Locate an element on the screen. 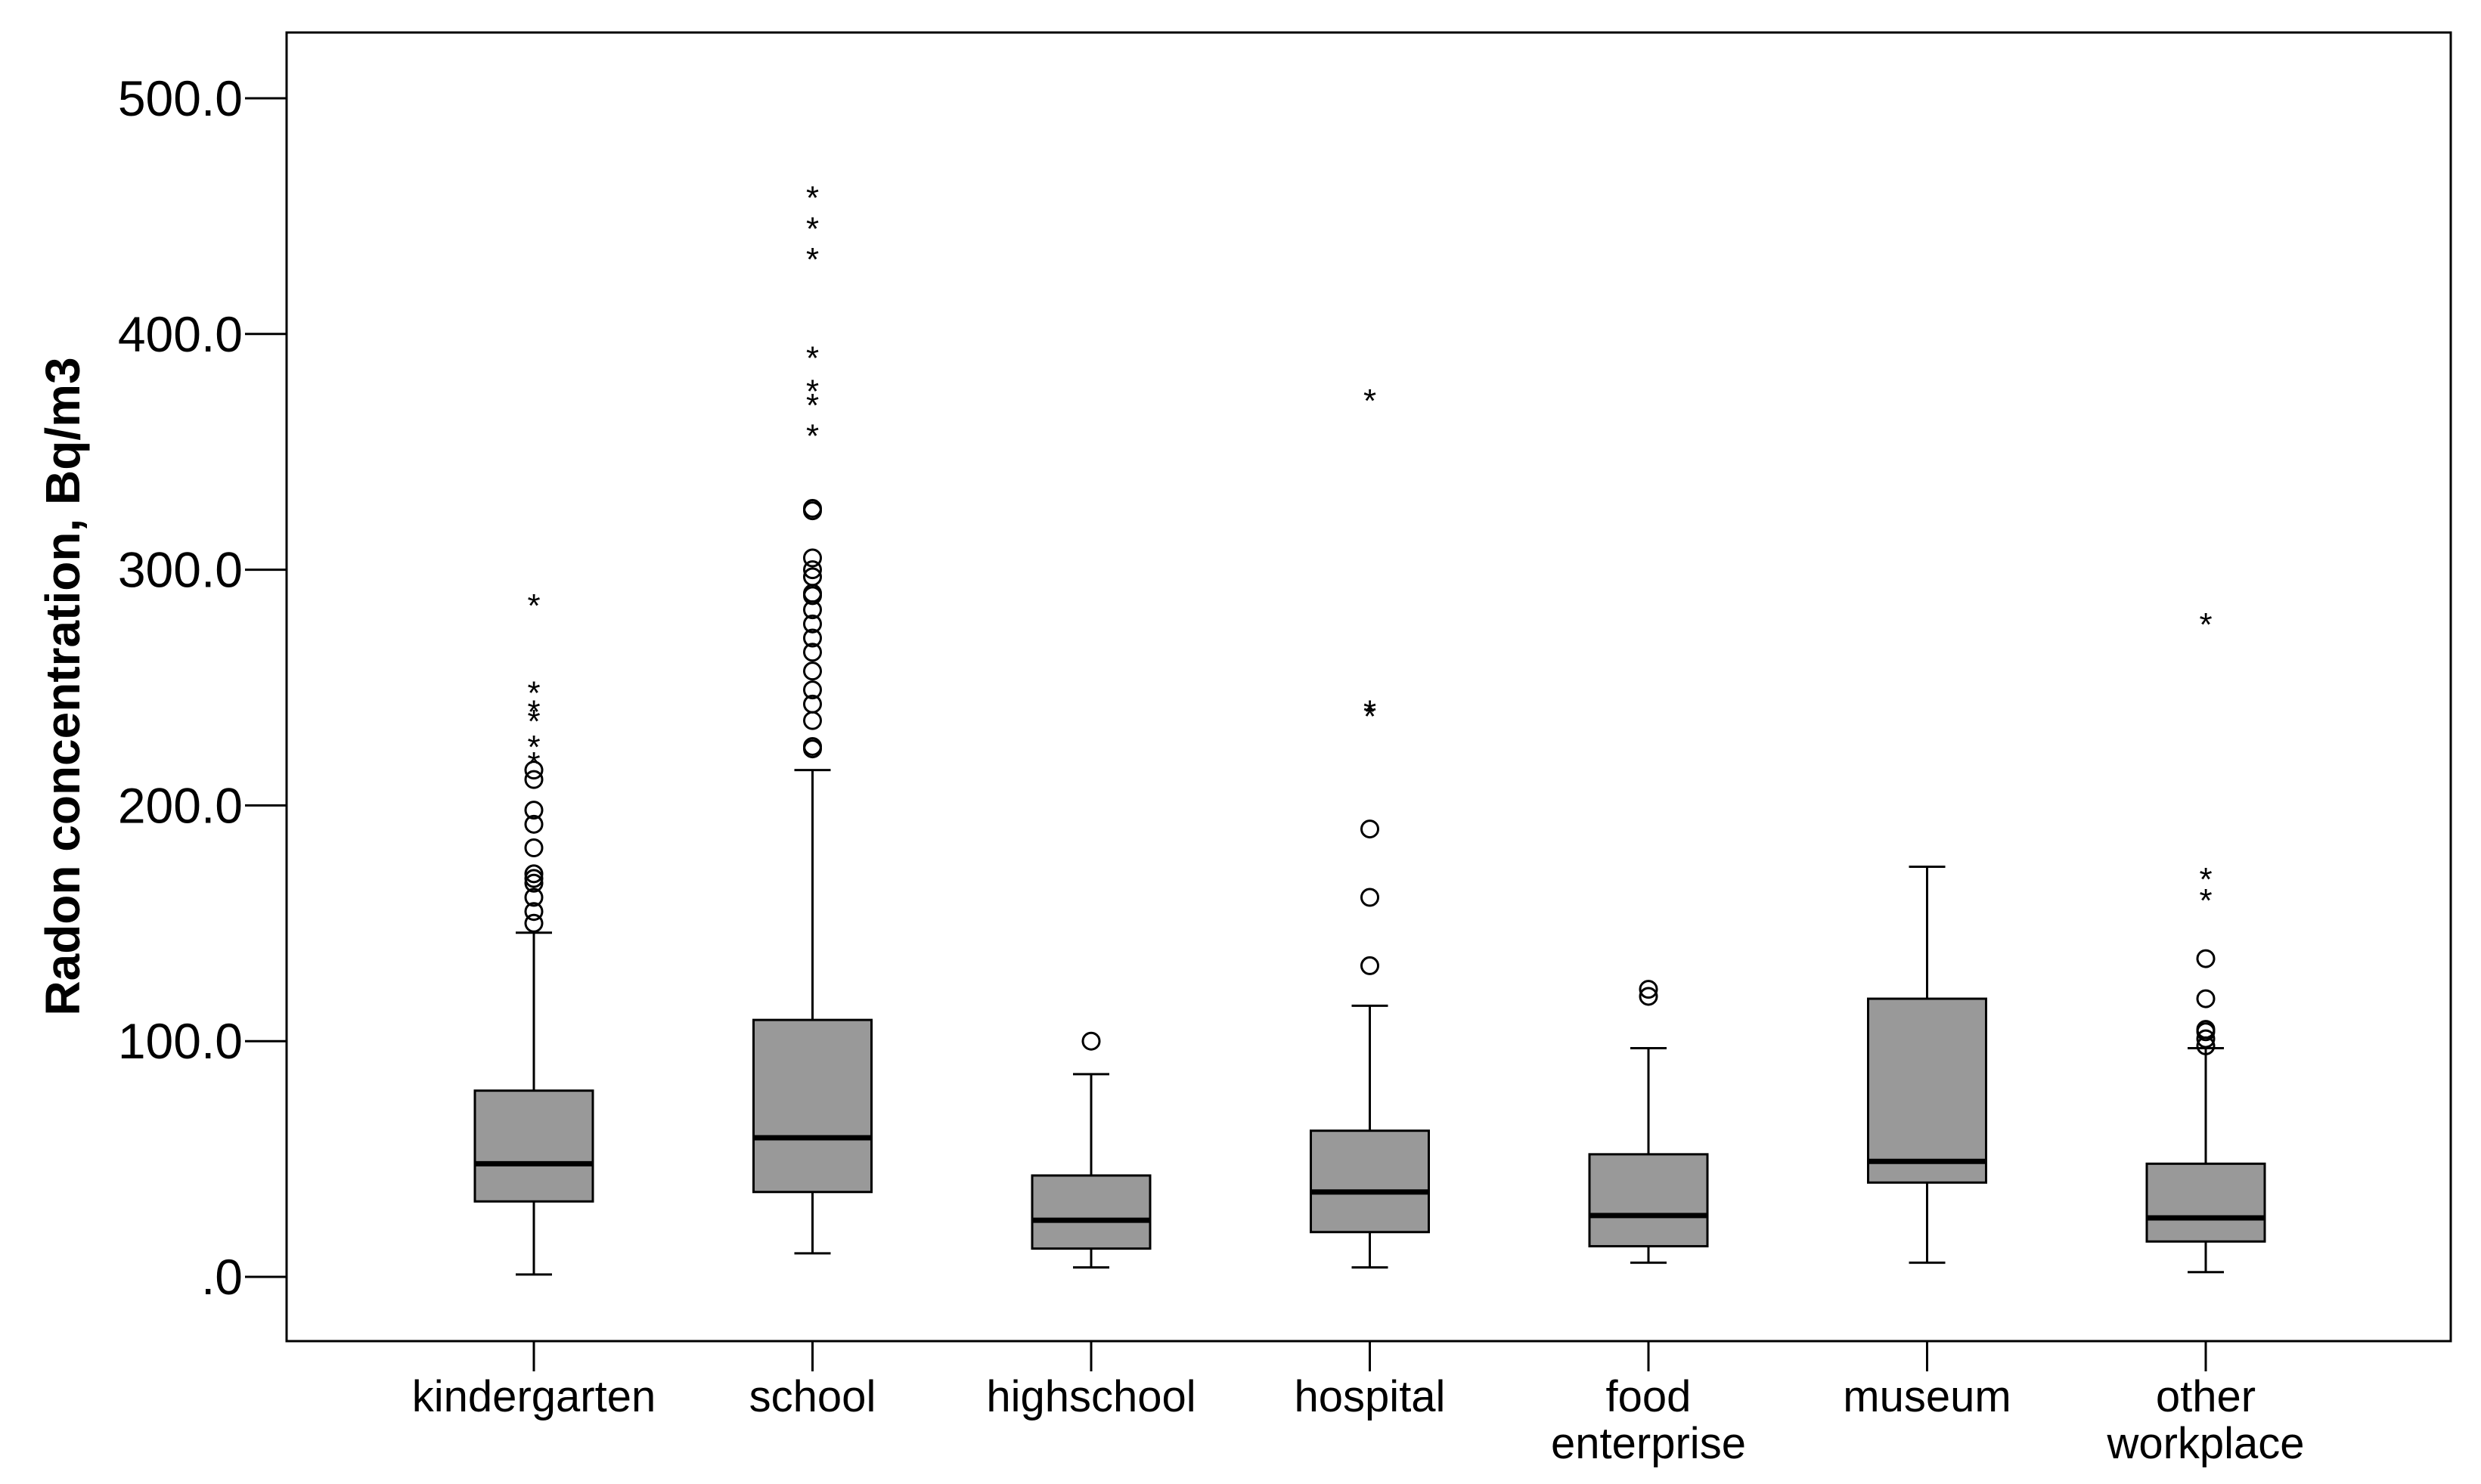  y-tick-label: 500.0 is located at coordinates (180, 98).